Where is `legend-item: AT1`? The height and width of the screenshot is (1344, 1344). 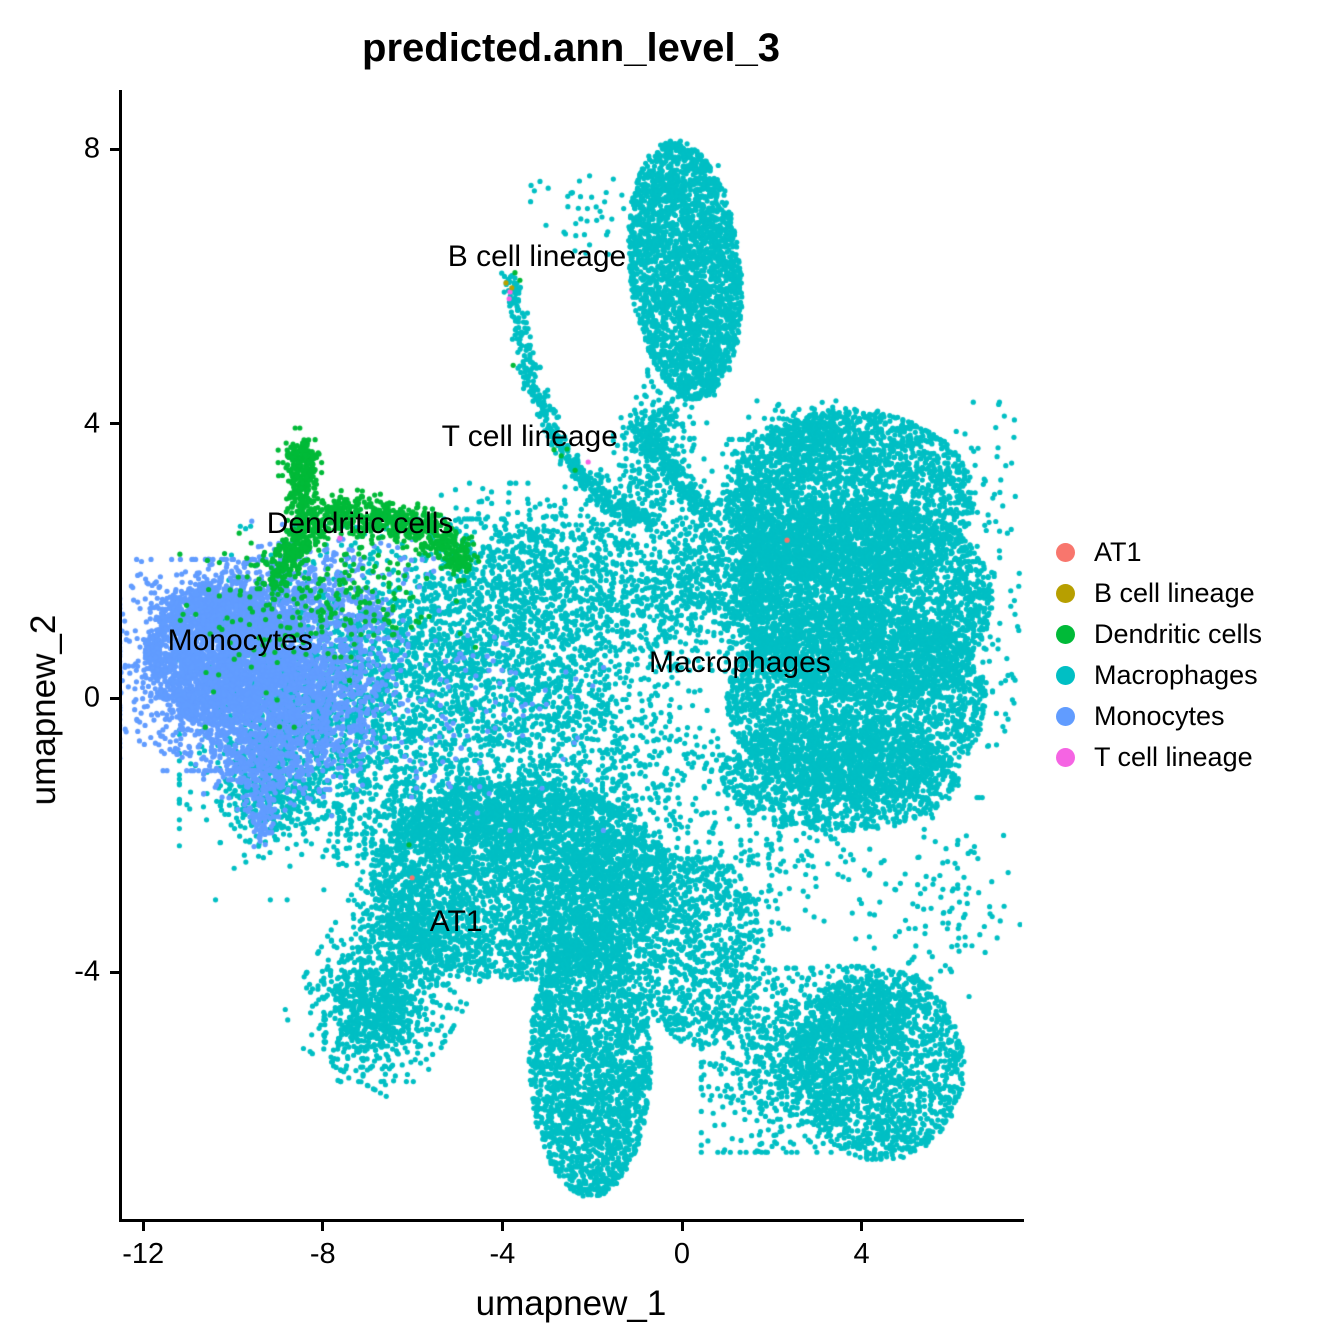
legend-item: AT1 is located at coordinates (1159, 552).